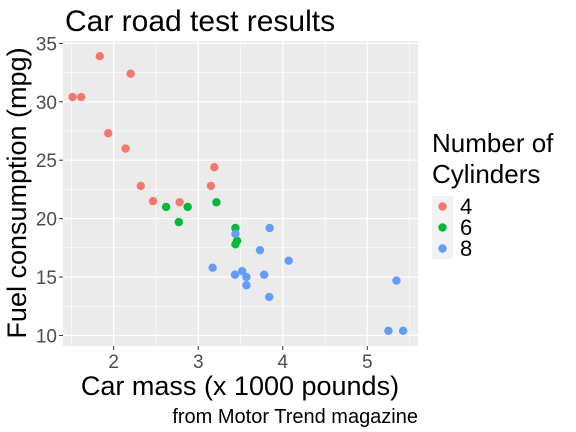 The width and height of the screenshot is (576, 432). Describe the element at coordinates (113, 362) in the screenshot. I see `x-tick-label: 2` at that location.